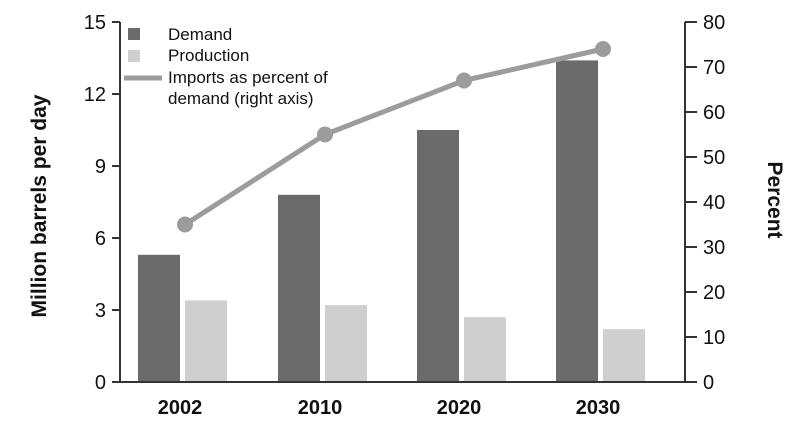  What do you see at coordinates (714, 68) in the screenshot?
I see `right-tick-label: 70` at bounding box center [714, 68].